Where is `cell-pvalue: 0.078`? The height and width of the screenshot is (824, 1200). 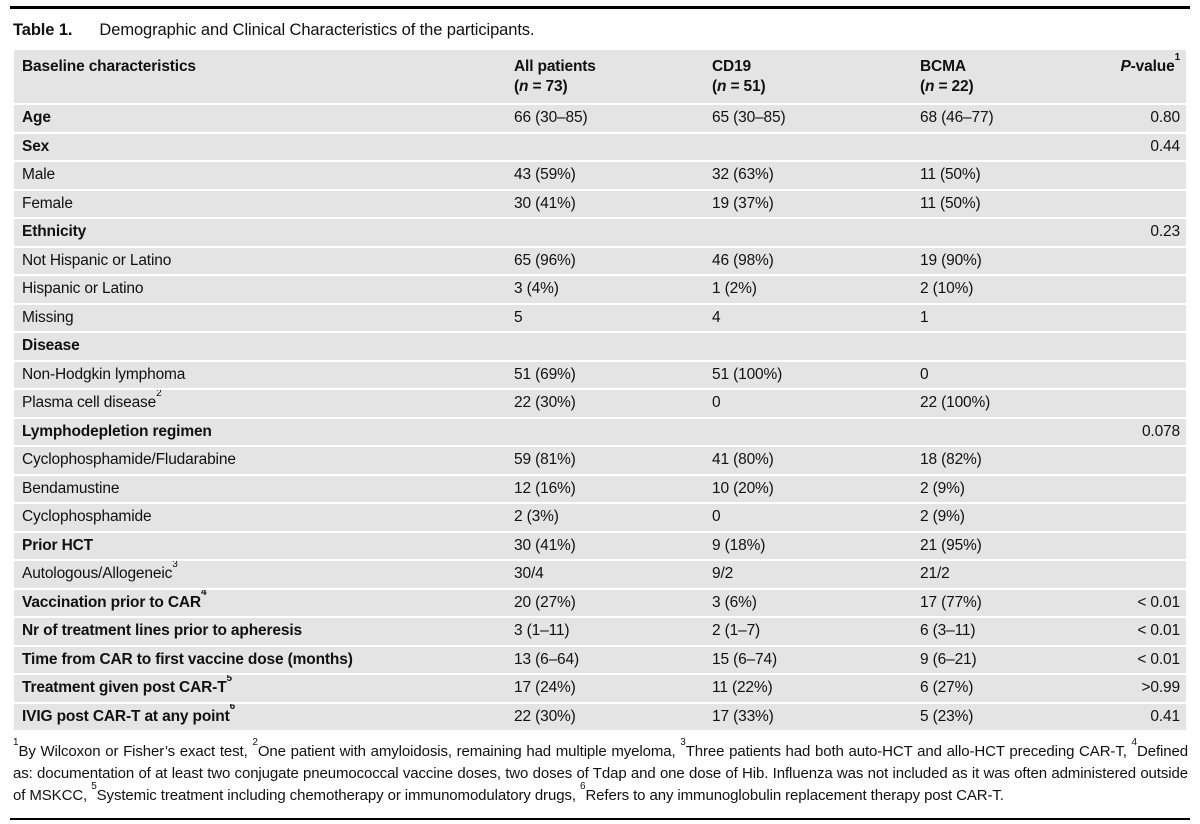 cell-pvalue: 0.078 is located at coordinates (1133, 432).